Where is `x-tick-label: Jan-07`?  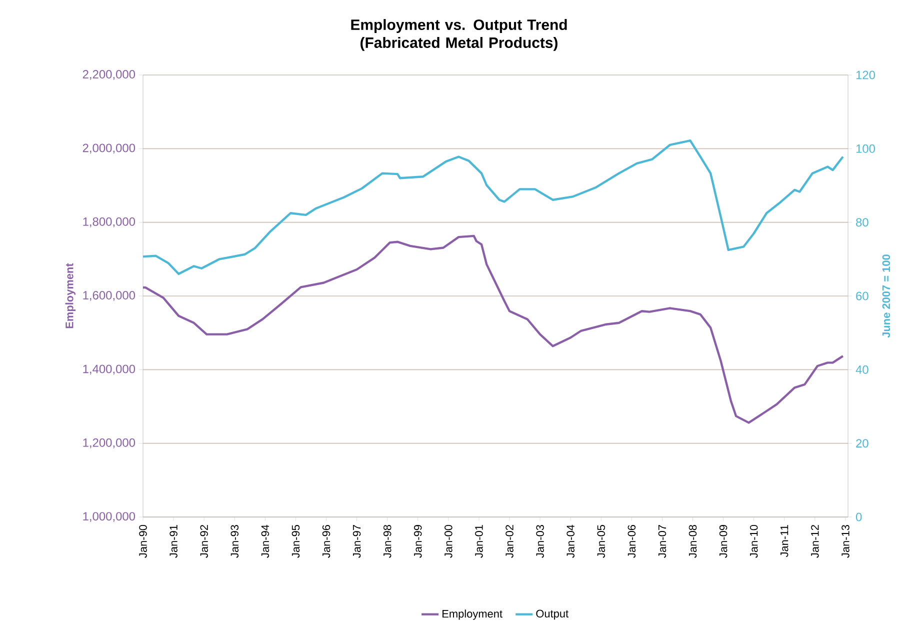
x-tick-label: Jan-07 is located at coordinates (662, 541).